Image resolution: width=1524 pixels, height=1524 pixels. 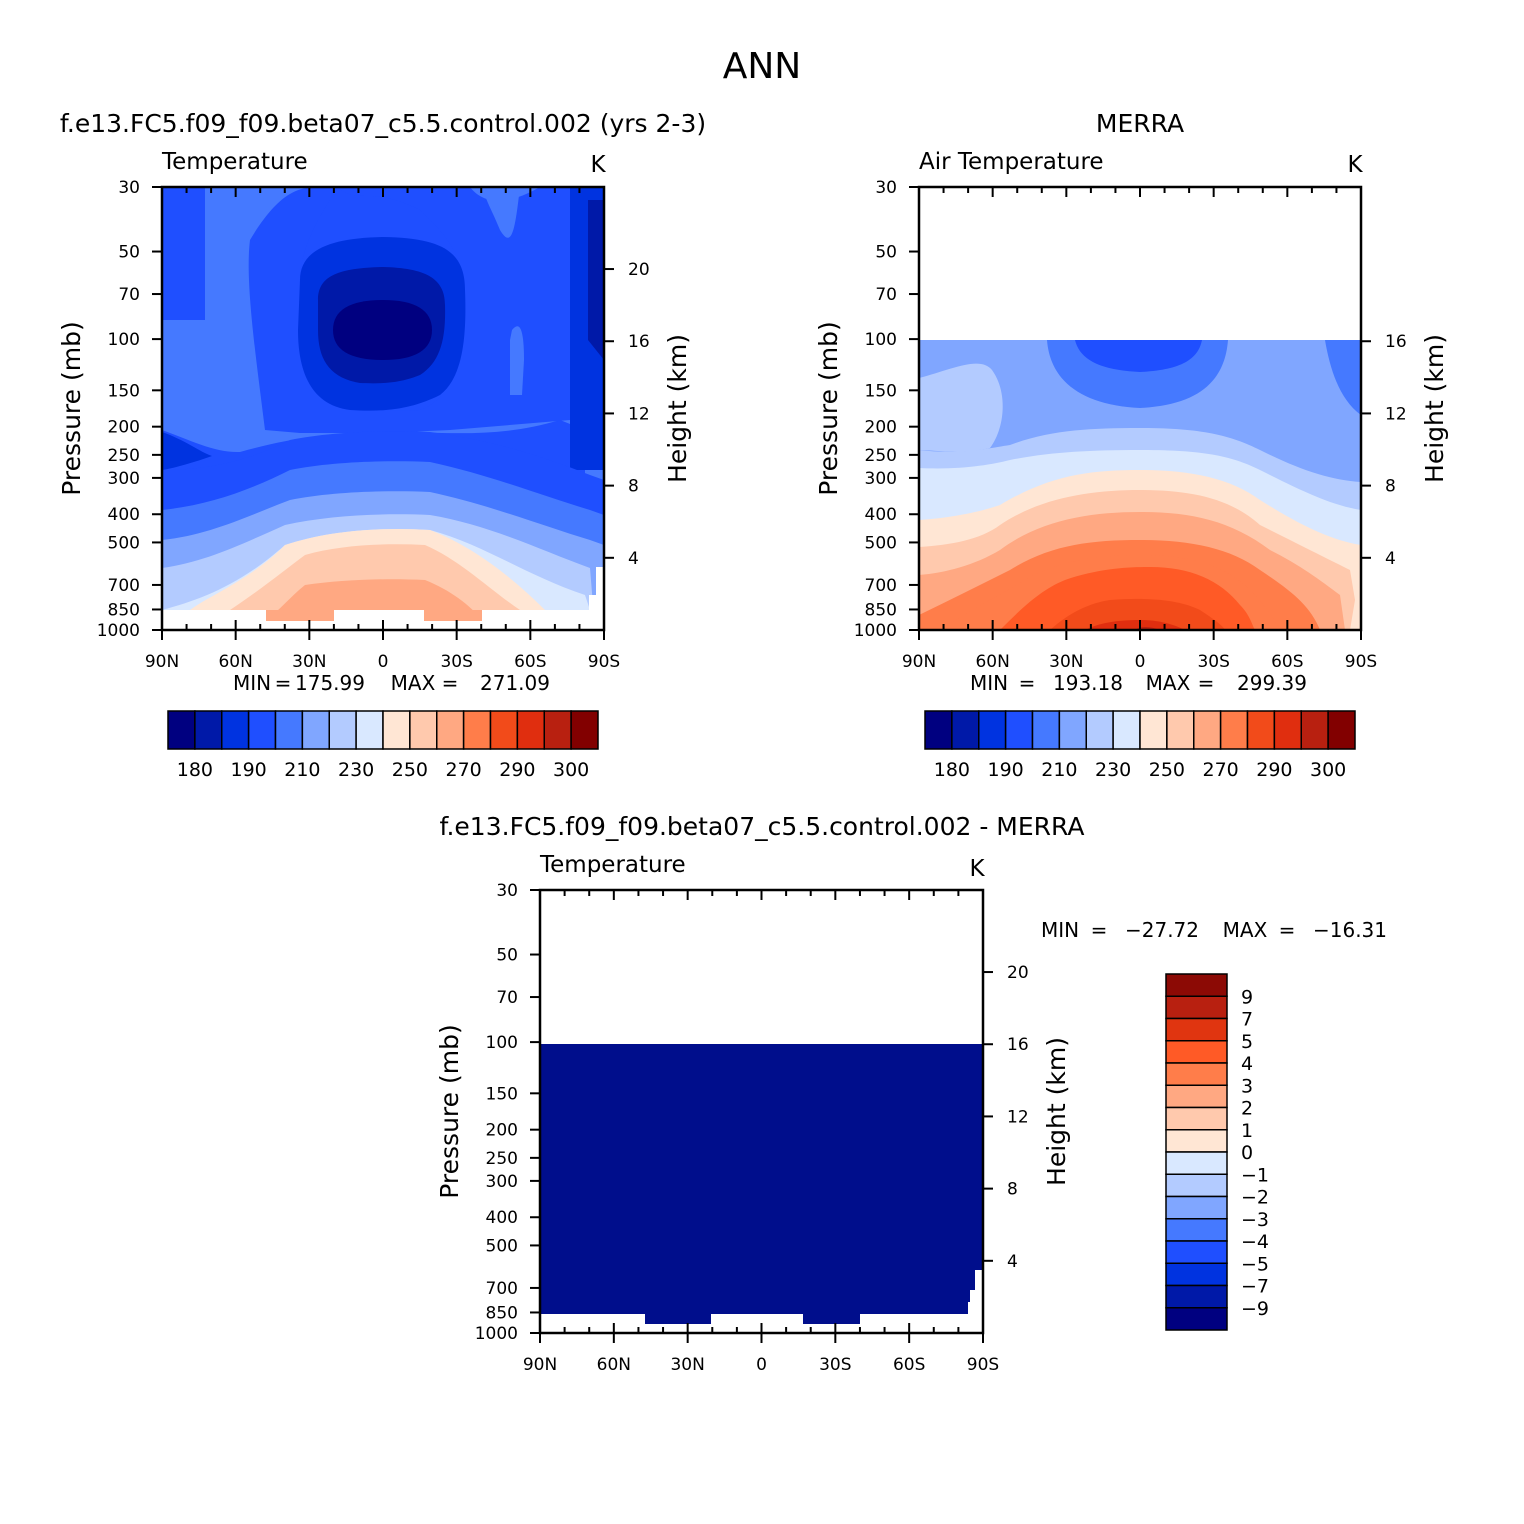 What do you see at coordinates (762, 66) in the screenshot?
I see `main-title: ANN` at bounding box center [762, 66].